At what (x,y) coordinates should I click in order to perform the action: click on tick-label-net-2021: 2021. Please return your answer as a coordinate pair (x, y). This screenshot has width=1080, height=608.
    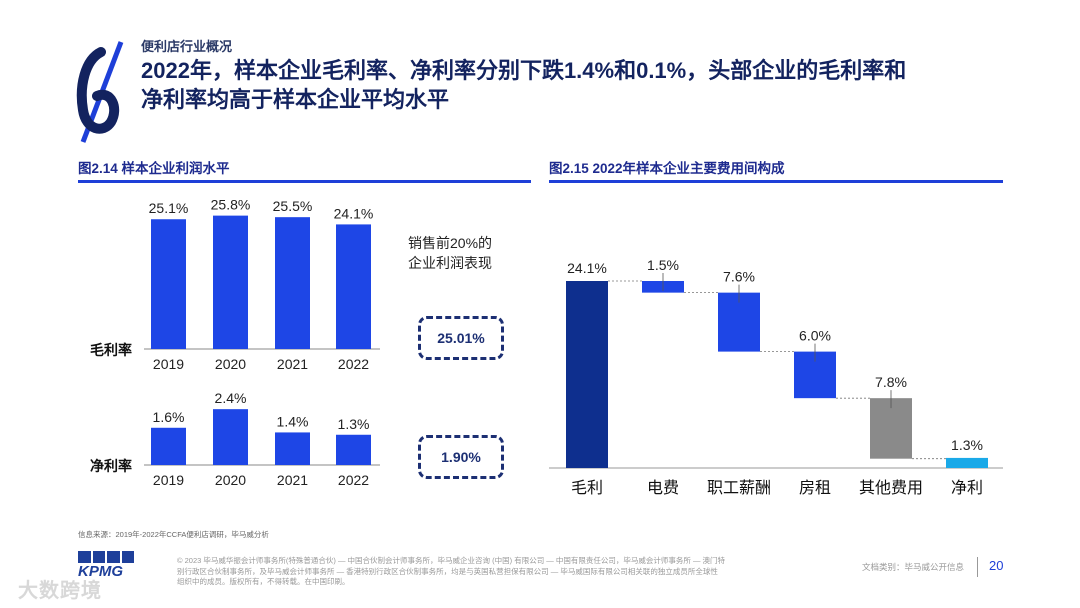
    Looking at the image, I should click on (292, 480).